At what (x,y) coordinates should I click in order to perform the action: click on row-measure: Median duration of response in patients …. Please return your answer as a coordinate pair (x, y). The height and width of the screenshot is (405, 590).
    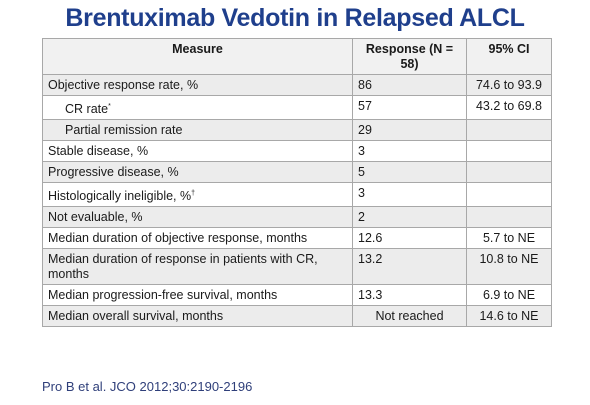
    Looking at the image, I should click on (197, 267).